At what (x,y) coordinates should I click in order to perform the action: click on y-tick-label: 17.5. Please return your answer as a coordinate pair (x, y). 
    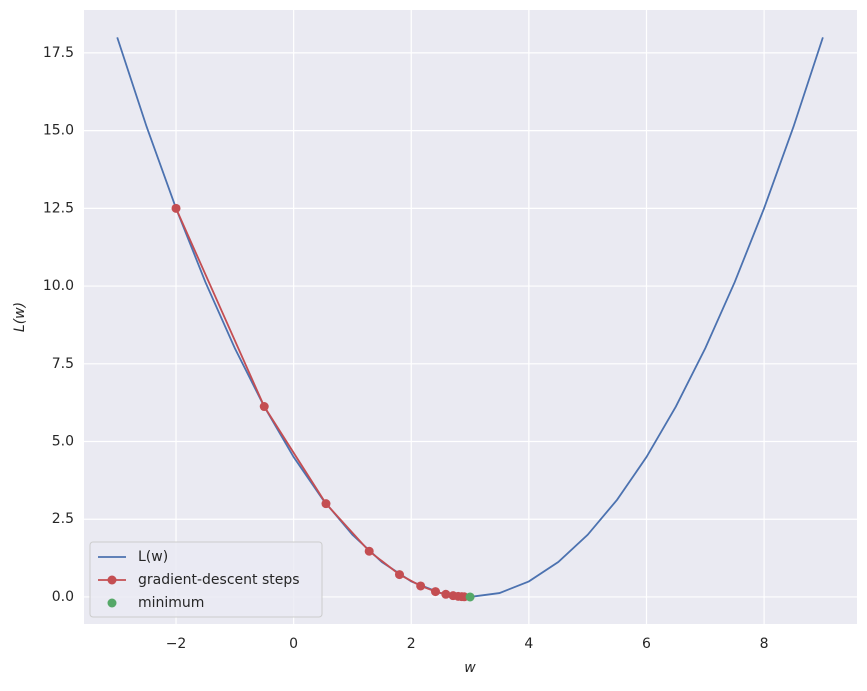
    Looking at the image, I should click on (58, 53).